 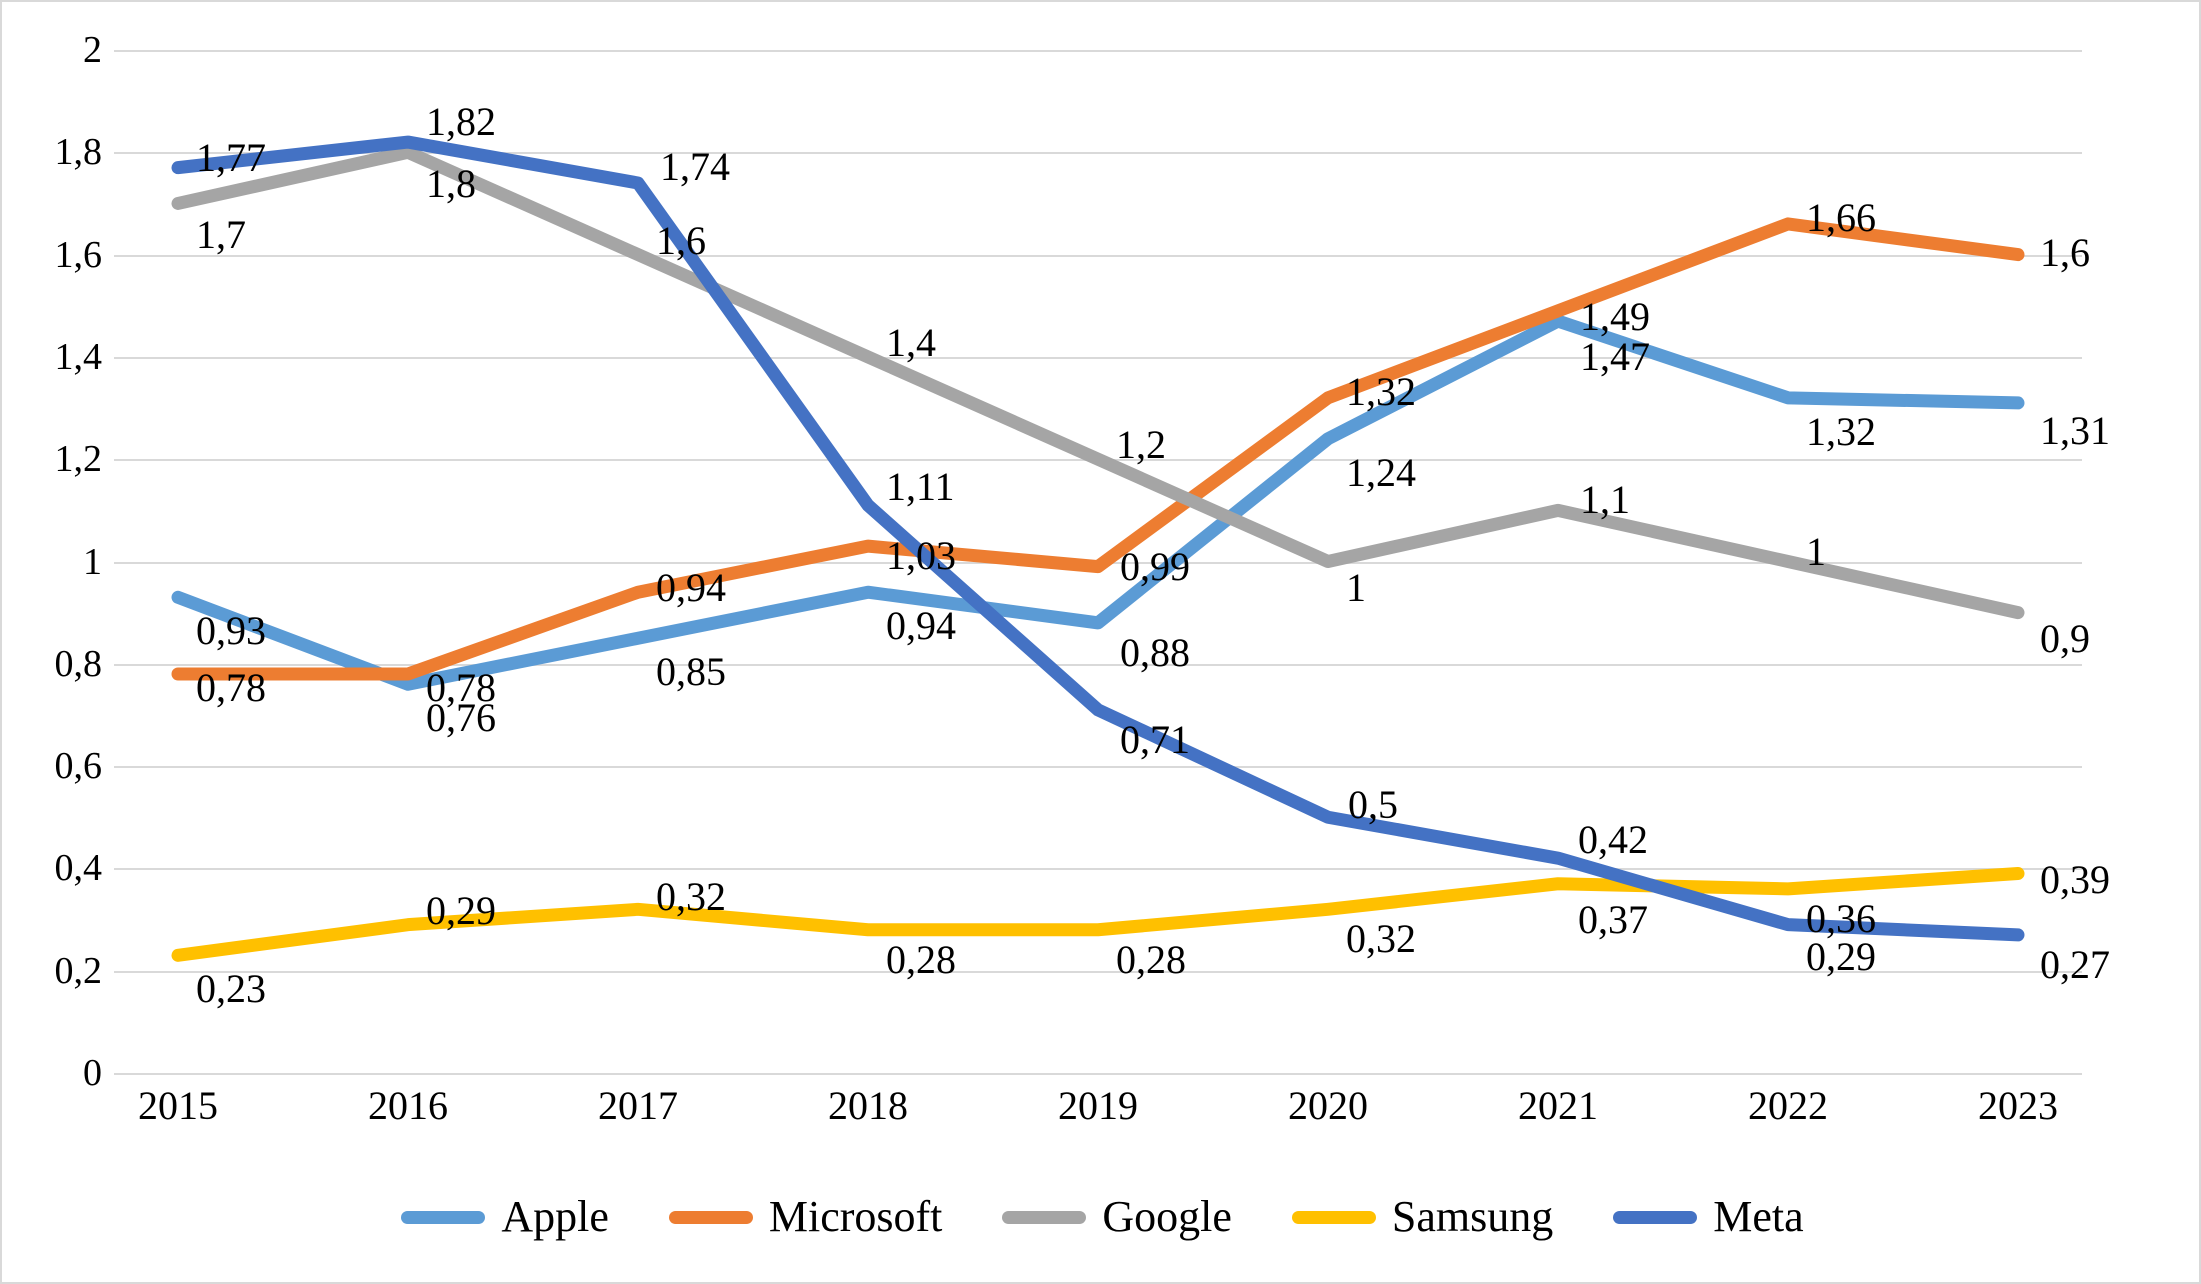 I want to click on y-axis-tick-label: 2, so click(x=92, y=50).